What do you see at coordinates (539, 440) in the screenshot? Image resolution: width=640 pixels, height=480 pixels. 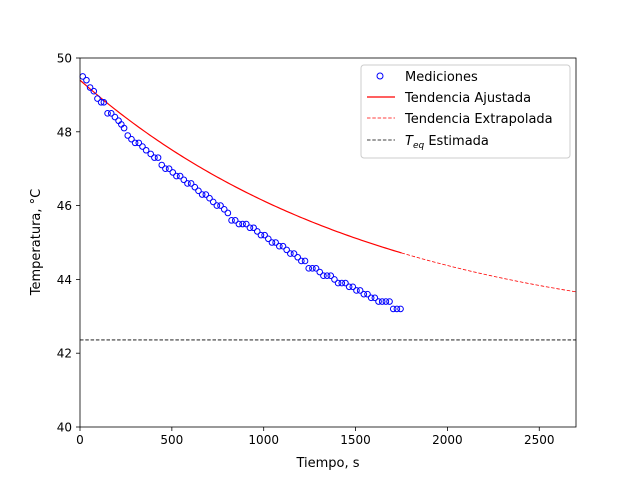 I see `x-tick-label: 2500` at bounding box center [539, 440].